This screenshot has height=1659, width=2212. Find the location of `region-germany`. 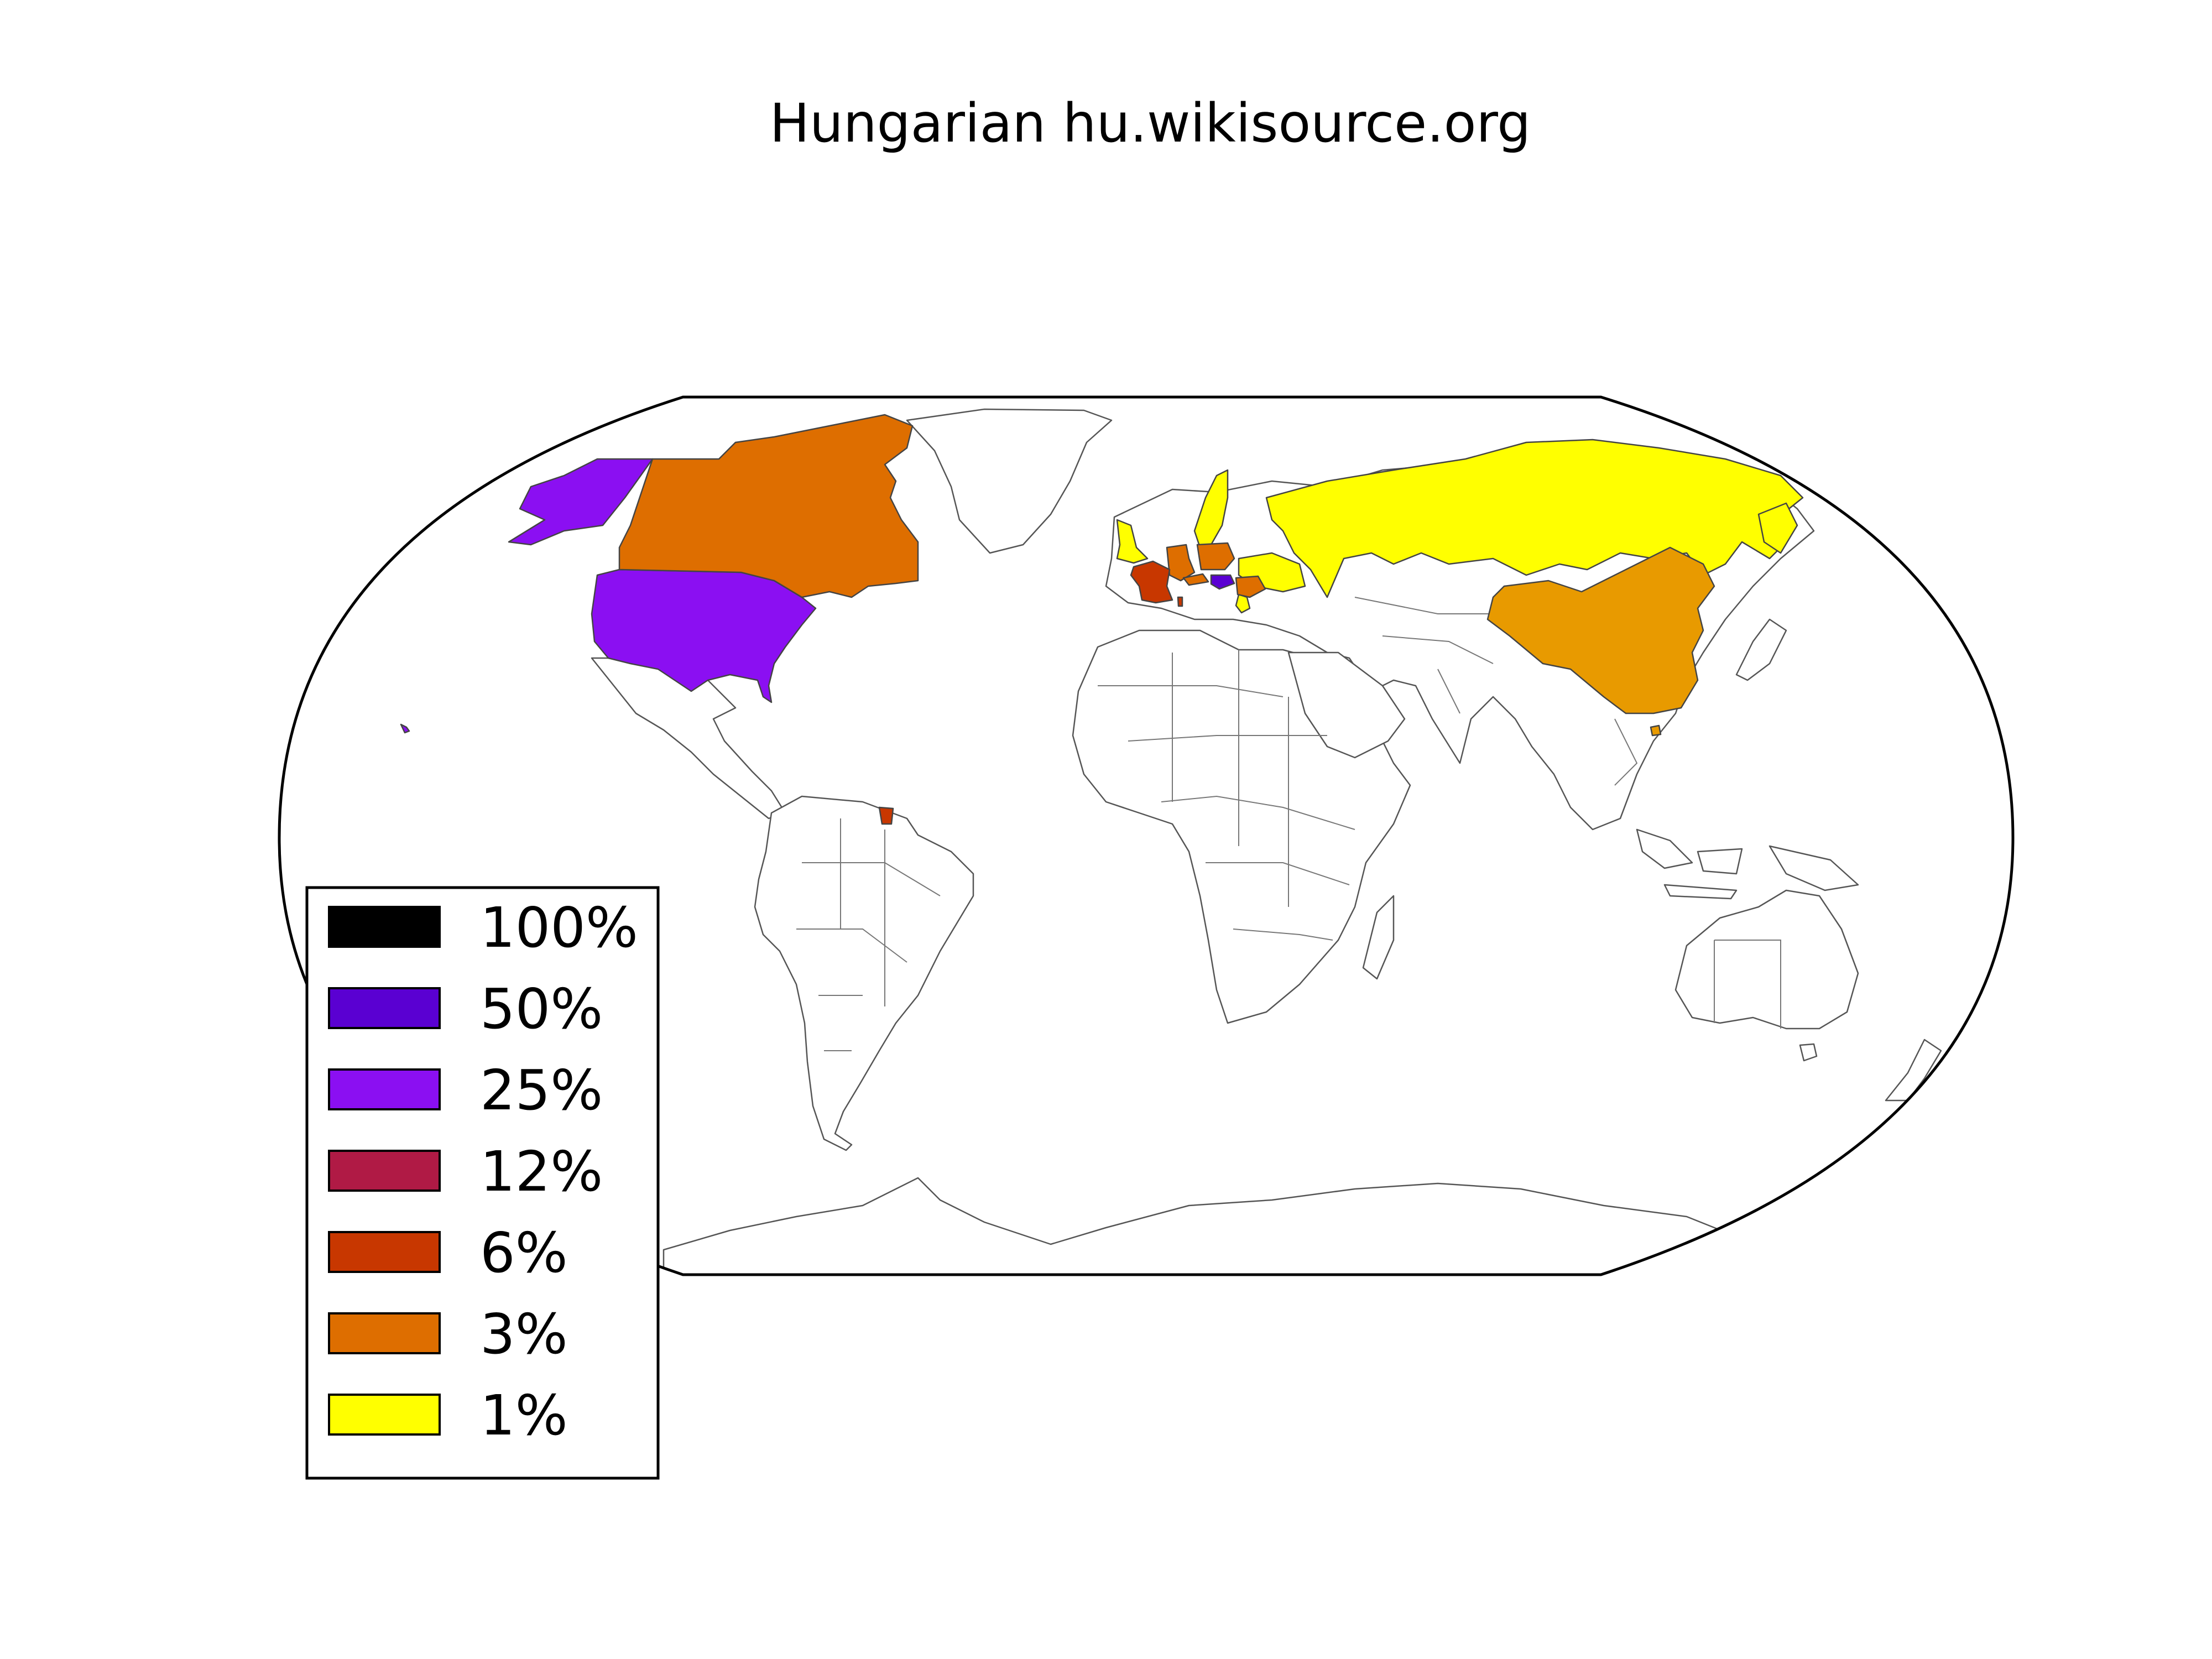

region-germany is located at coordinates (1181, 563).